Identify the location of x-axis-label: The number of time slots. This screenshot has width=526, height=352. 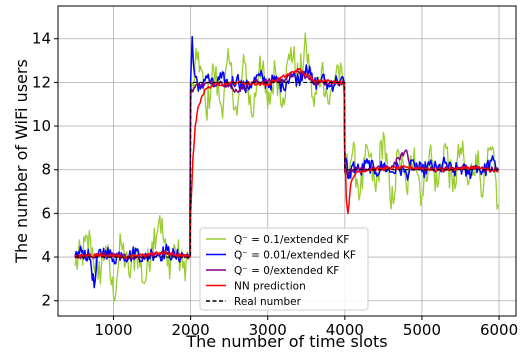
(286, 341).